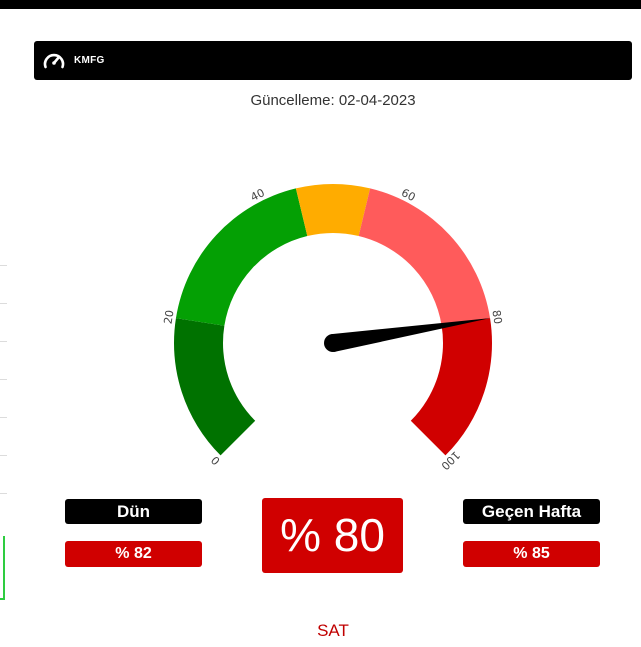 Image resolution: width=641 pixels, height=647 pixels. Describe the element at coordinates (332, 535) in the screenshot. I see `current-value: % 80` at that location.